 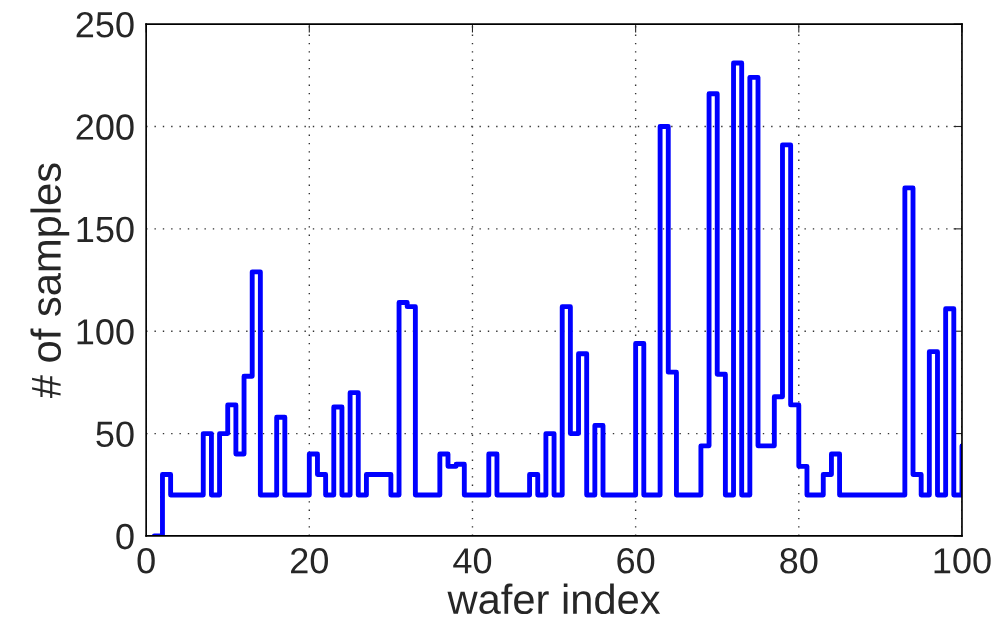 What do you see at coordinates (962, 561) in the screenshot?
I see `x-tick-label: 100` at bounding box center [962, 561].